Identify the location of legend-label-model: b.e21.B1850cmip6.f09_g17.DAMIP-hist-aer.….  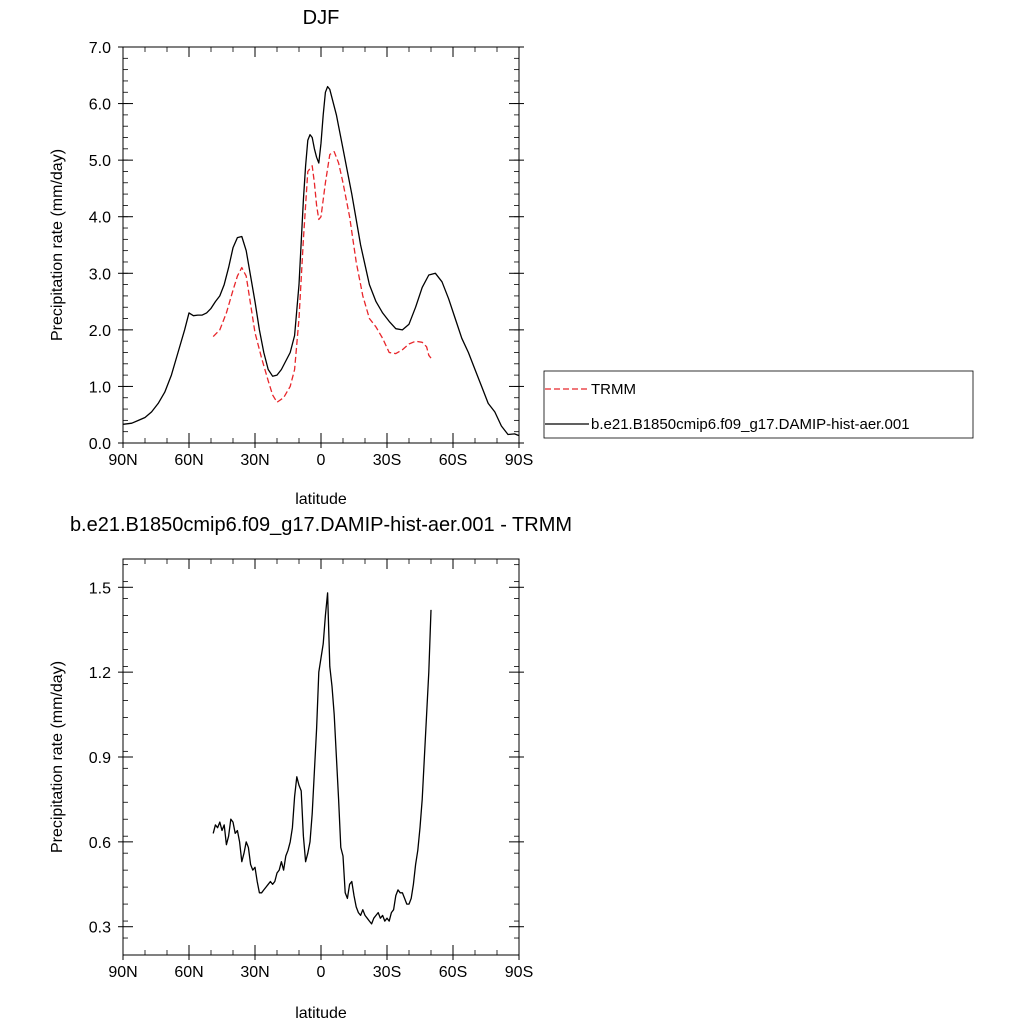
(750, 424).